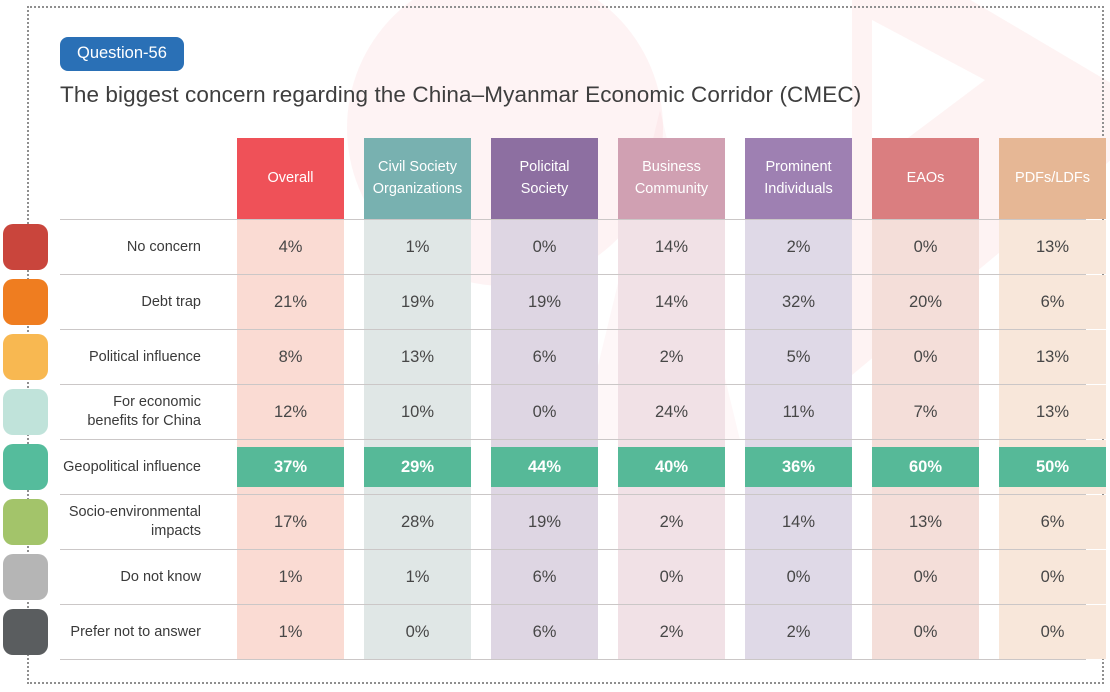 This screenshot has height=692, width=1110. I want to click on highlighted-value: 37%, so click(290, 467).